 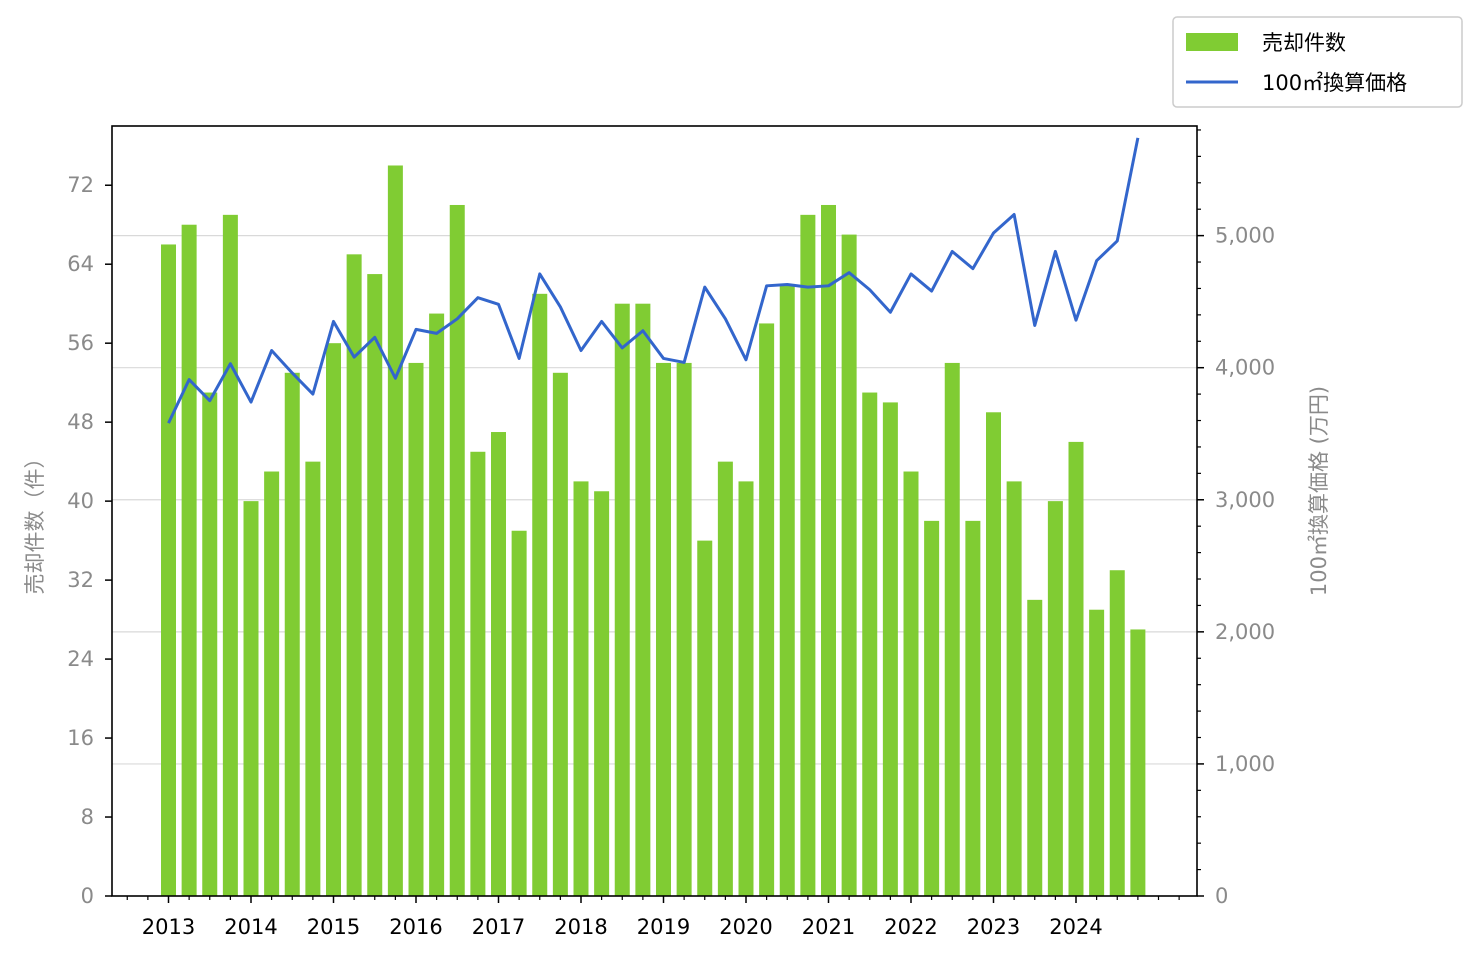 I want to click on right-axis: 0 1,000 2,000 3,000 4,000 5,000, so click(x=1236, y=518).